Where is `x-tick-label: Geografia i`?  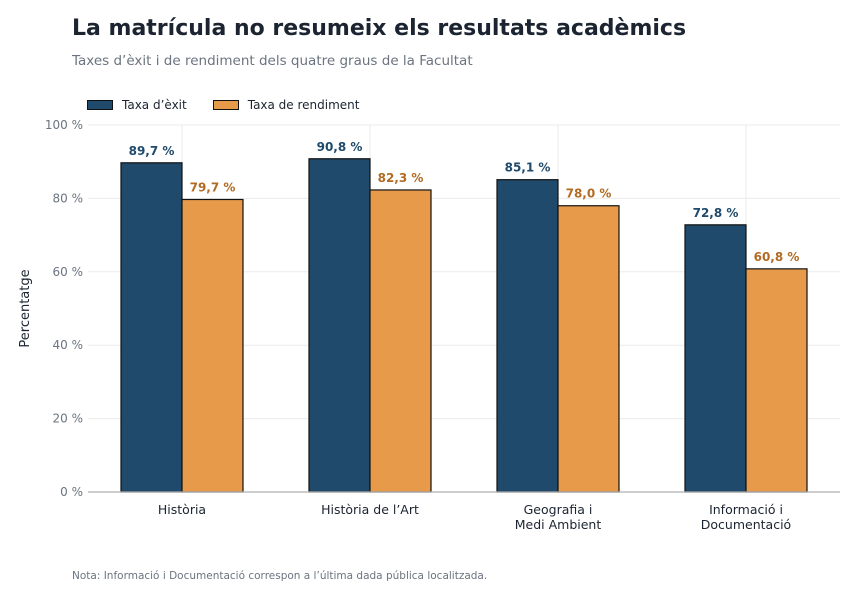
x-tick-label: Geografia i is located at coordinates (558, 509).